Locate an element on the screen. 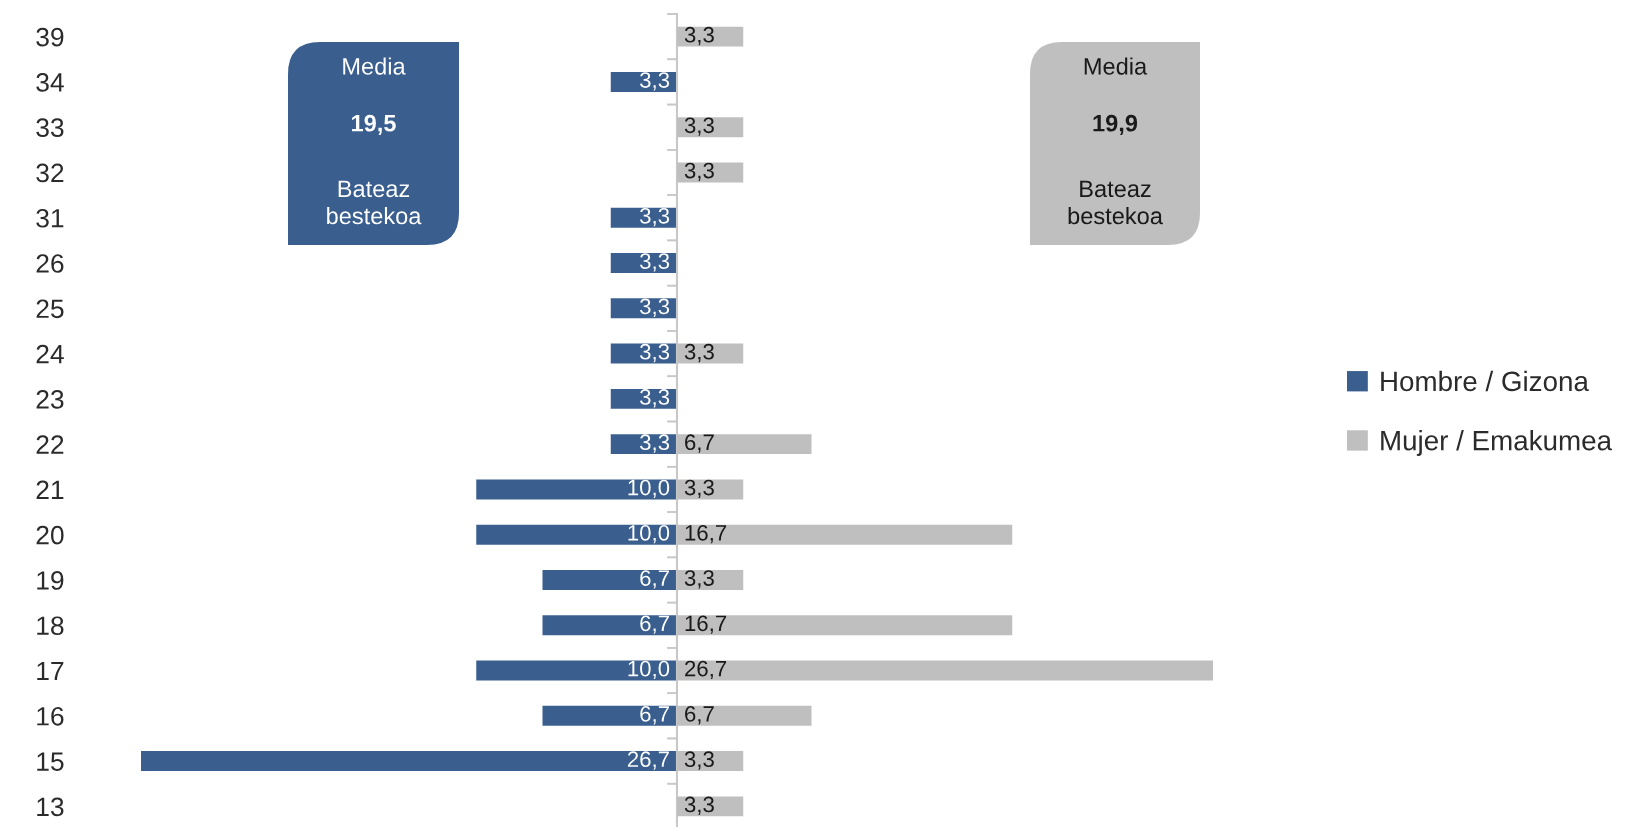  y-tick-label: 22 is located at coordinates (50, 444).